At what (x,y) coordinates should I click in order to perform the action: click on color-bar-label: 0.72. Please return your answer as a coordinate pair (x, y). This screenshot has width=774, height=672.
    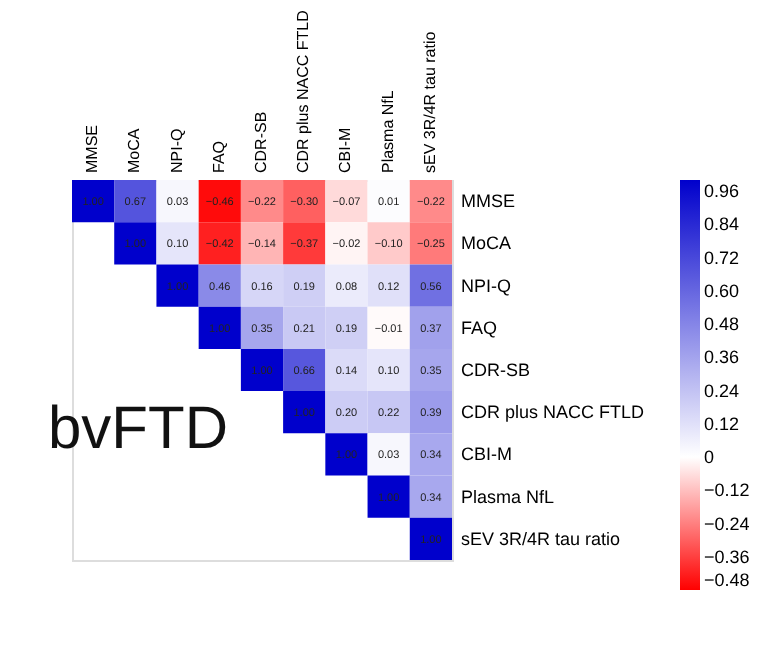
    Looking at the image, I should click on (722, 257).